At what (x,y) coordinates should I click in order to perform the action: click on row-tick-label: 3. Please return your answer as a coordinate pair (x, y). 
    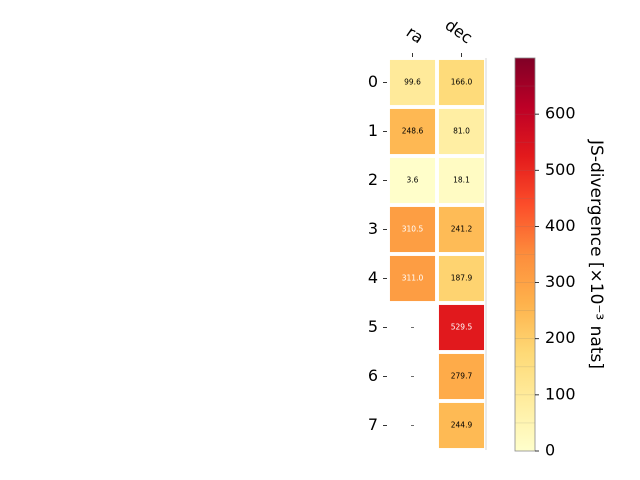
    Looking at the image, I should click on (373, 228).